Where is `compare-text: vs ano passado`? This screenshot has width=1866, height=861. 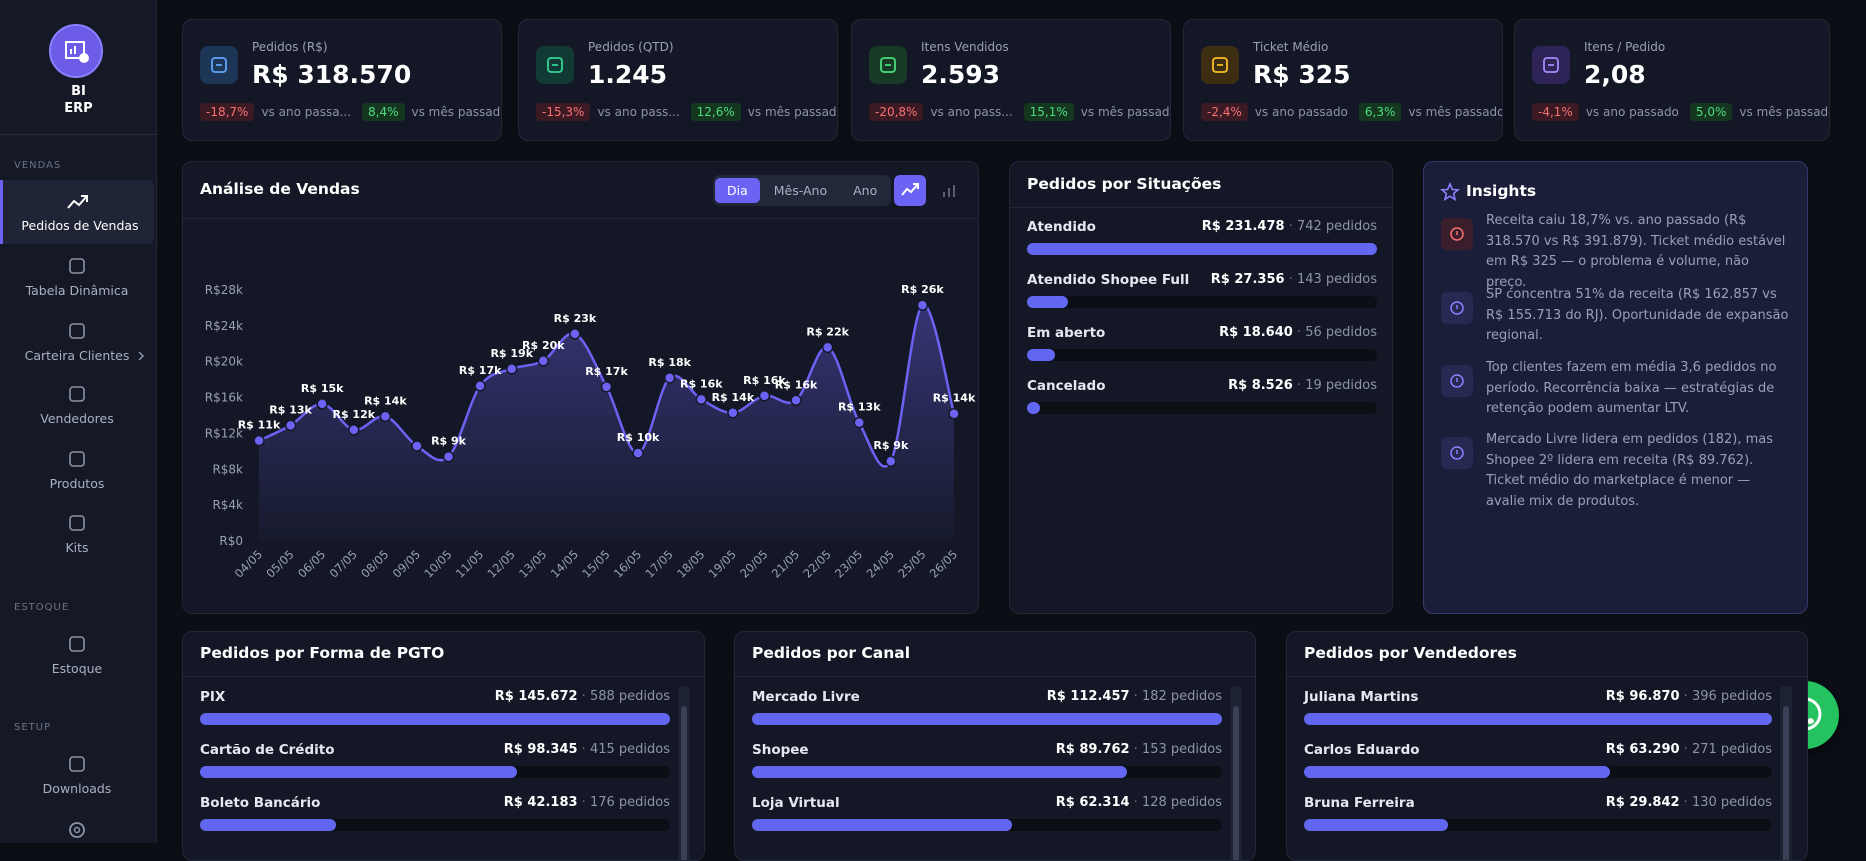 compare-text: vs ano passado is located at coordinates (1632, 112).